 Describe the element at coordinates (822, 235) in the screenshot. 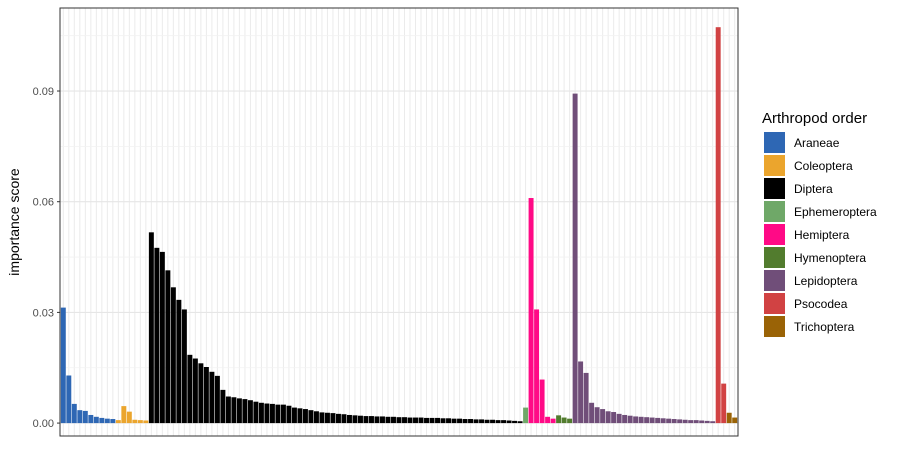

I see `legend-label-hemiptera: Hemiptera` at that location.